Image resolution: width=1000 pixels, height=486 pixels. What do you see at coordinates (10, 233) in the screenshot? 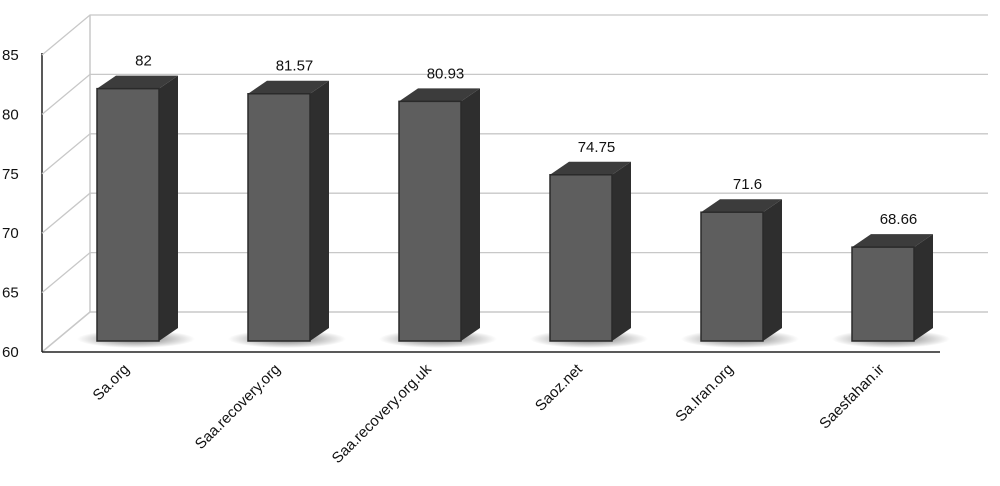
I see `y-tick-label: 70` at bounding box center [10, 233].